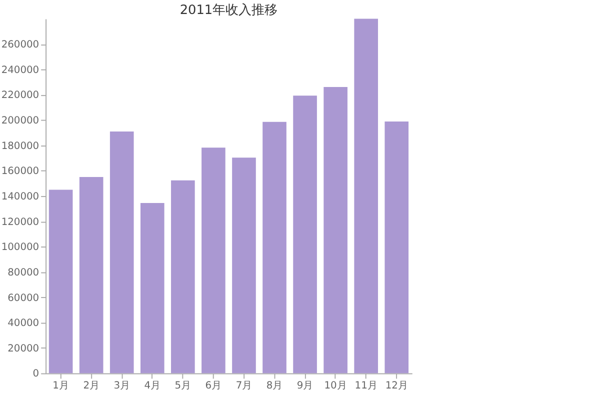 Image resolution: width=600 pixels, height=400 pixels. Describe the element at coordinates (396, 386) in the screenshot. I see `x-tick-label: 12月` at that location.